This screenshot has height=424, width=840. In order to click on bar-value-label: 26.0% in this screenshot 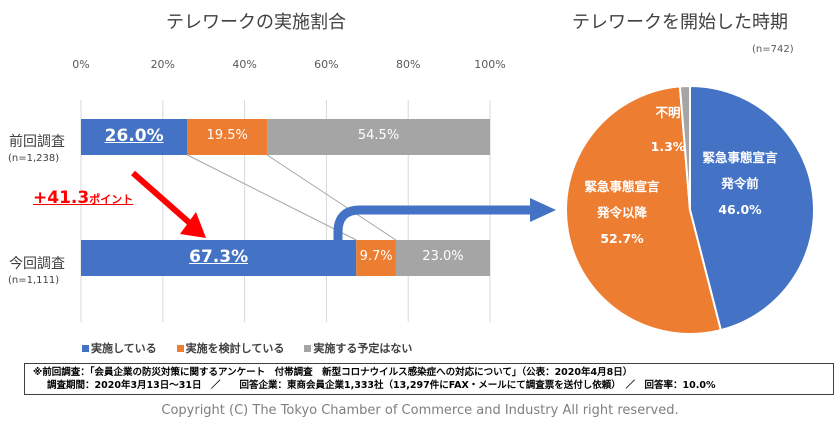, I will do `click(134, 136)`.